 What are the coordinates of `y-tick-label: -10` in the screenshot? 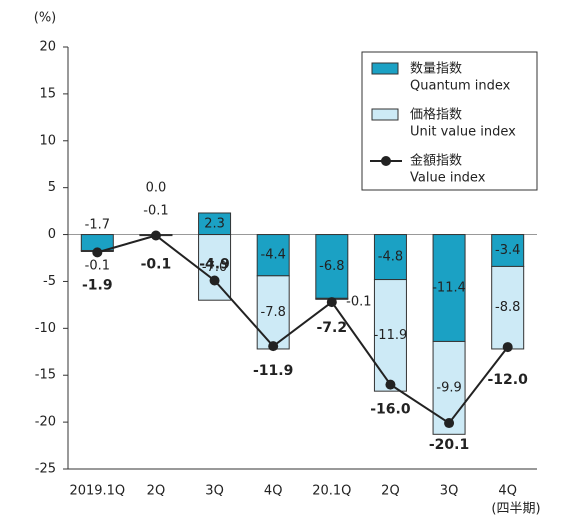 It's located at (45, 328).